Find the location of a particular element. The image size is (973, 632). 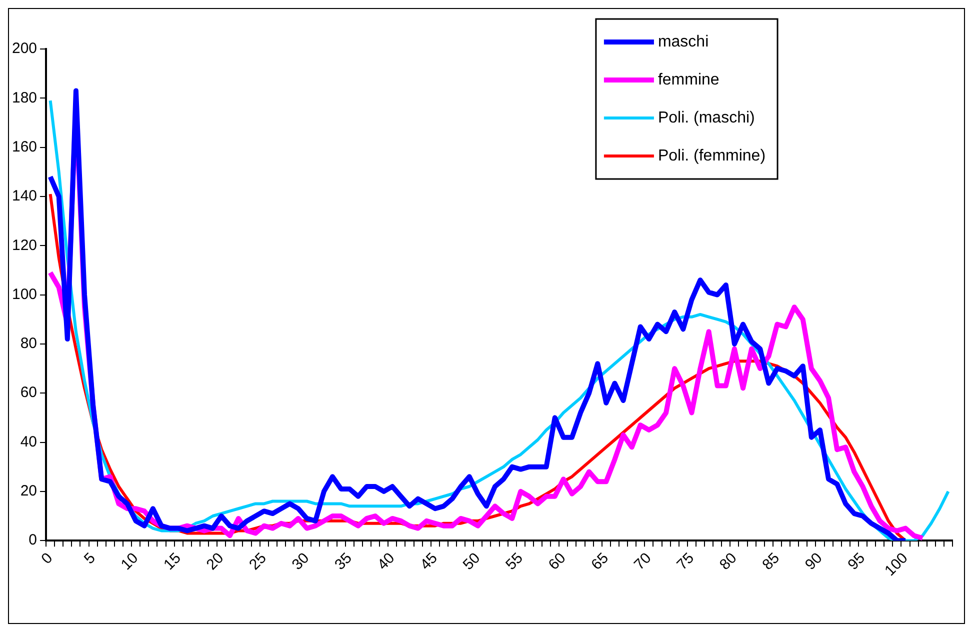

x-tick-label: 95 is located at coordinates (856, 562).